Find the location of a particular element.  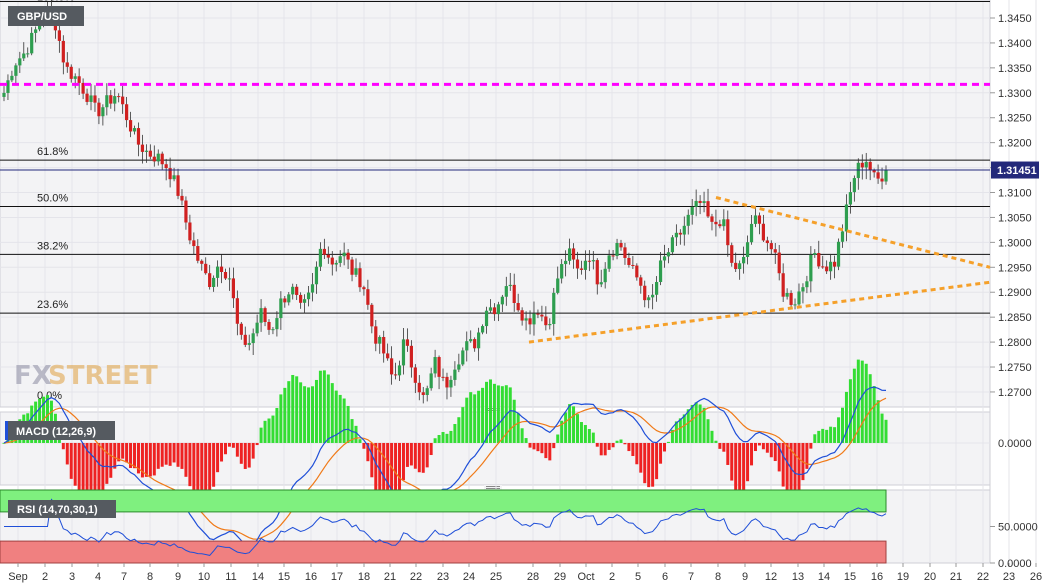

rsi-label-badge: RSI (14,70,30,1) is located at coordinates (62, 509).